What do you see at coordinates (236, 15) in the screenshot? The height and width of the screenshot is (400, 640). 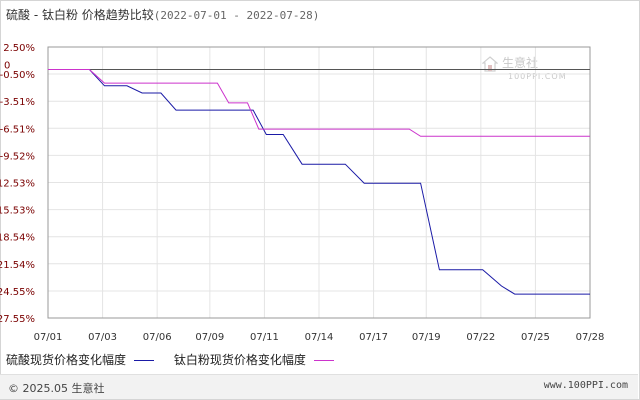 I see `chart-title-range: (2022-07-01 - 2022-07-28)` at bounding box center [236, 15].